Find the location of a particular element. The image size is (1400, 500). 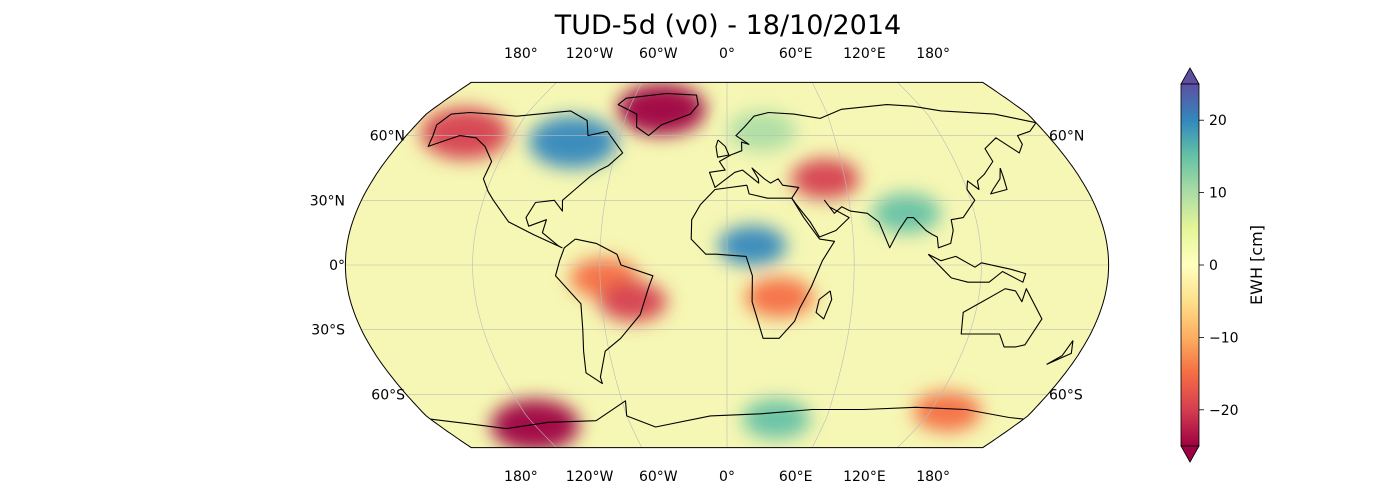

greenland-mass-loss is located at coordinates (661, 109).